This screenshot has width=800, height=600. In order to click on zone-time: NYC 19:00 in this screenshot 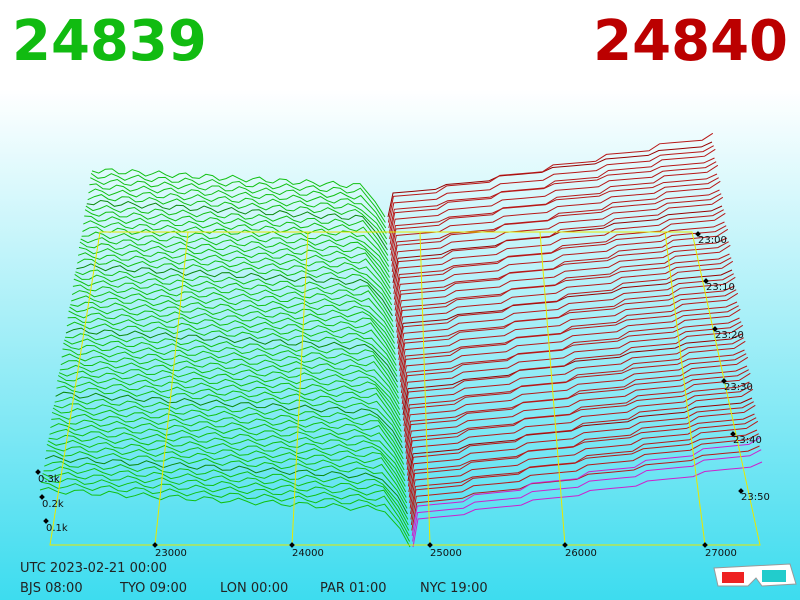, I will do `click(454, 588)`.